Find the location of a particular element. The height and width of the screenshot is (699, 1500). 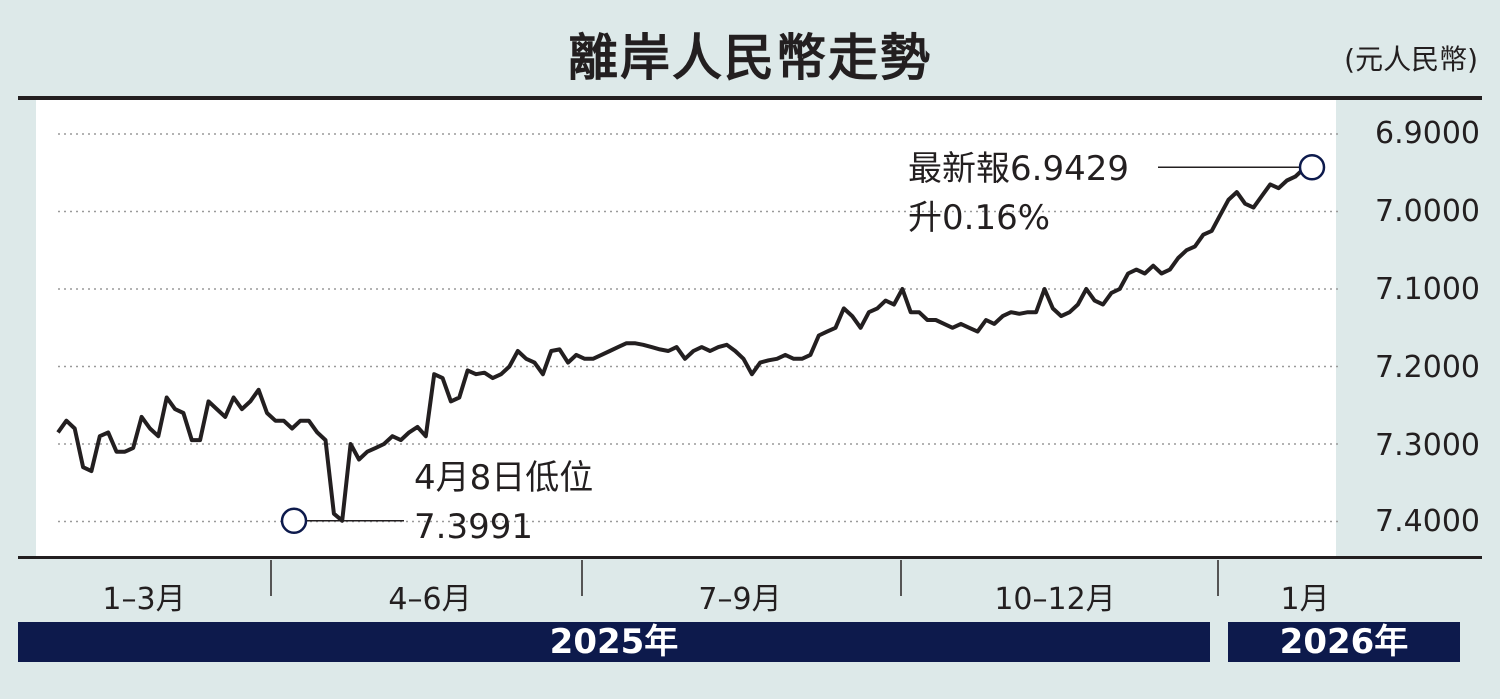

chart-title: 離岸人民幣走勢 is located at coordinates (750, 58).